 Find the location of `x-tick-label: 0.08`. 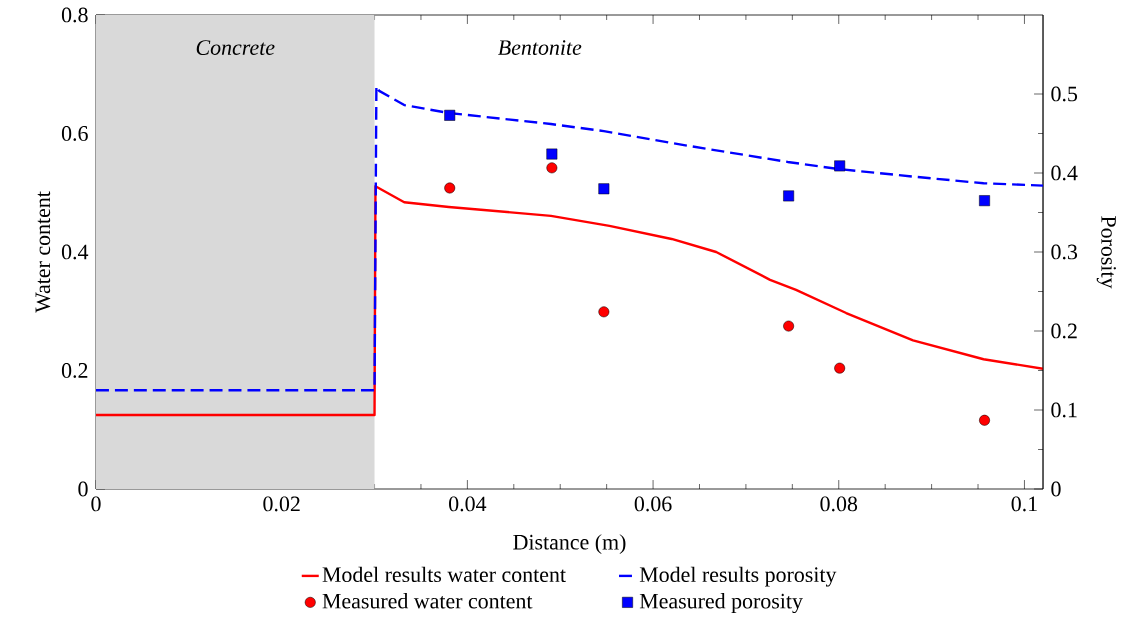

x-tick-label: 0.08 is located at coordinates (839, 504).